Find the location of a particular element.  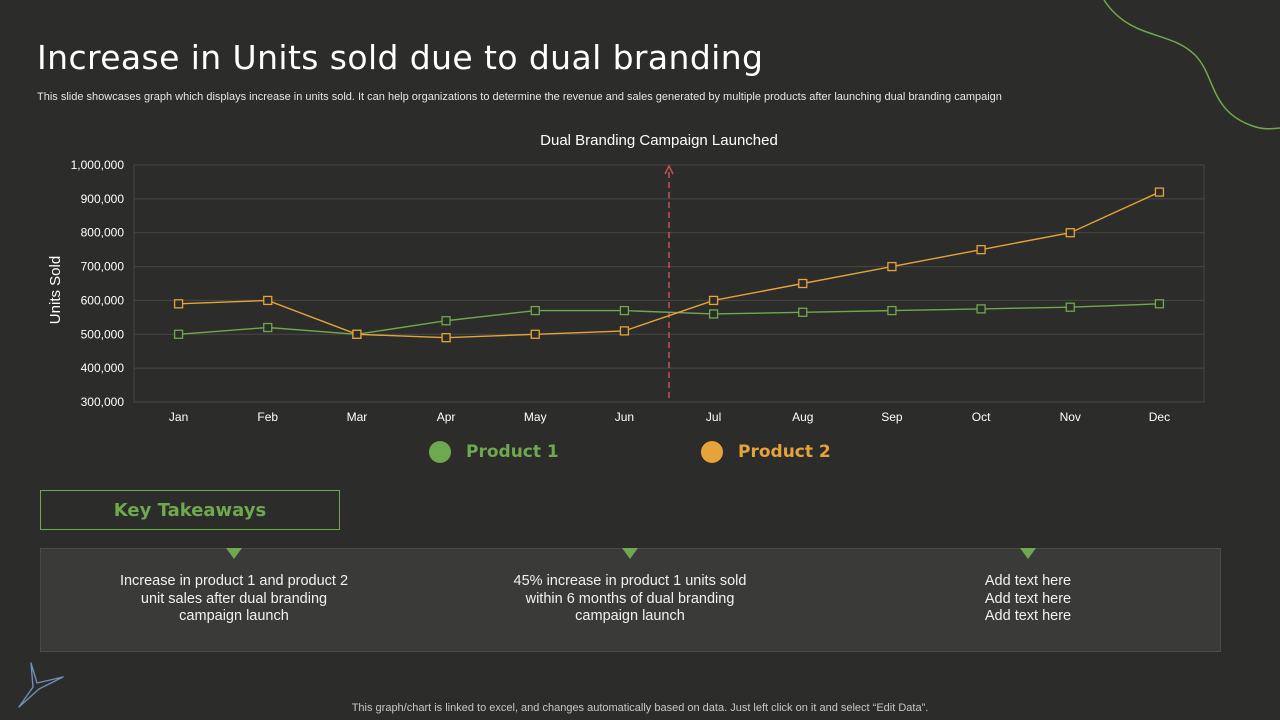

x-tick-label: Oct is located at coordinates (981, 417).